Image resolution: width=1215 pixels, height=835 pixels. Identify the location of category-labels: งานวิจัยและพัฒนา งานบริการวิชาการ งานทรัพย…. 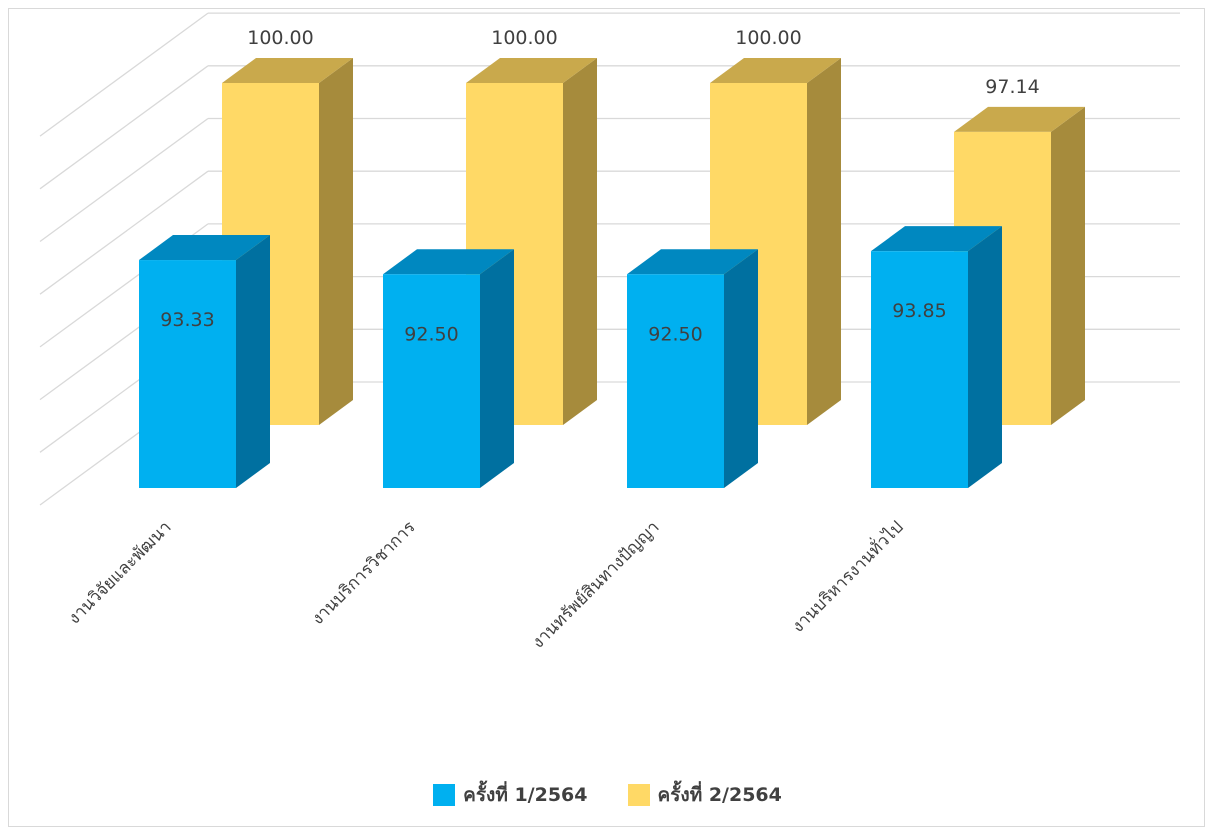
(485, 583).